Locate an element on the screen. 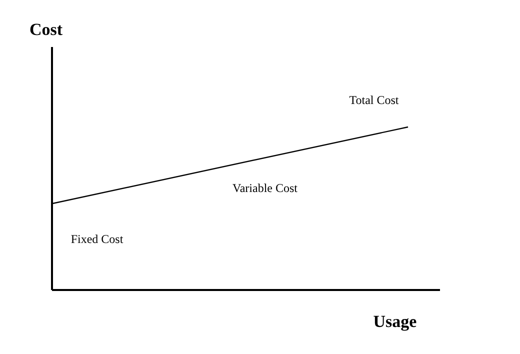 Image resolution: width=520 pixels, height=354 pixels. text: Cost is located at coordinates (46, 29).